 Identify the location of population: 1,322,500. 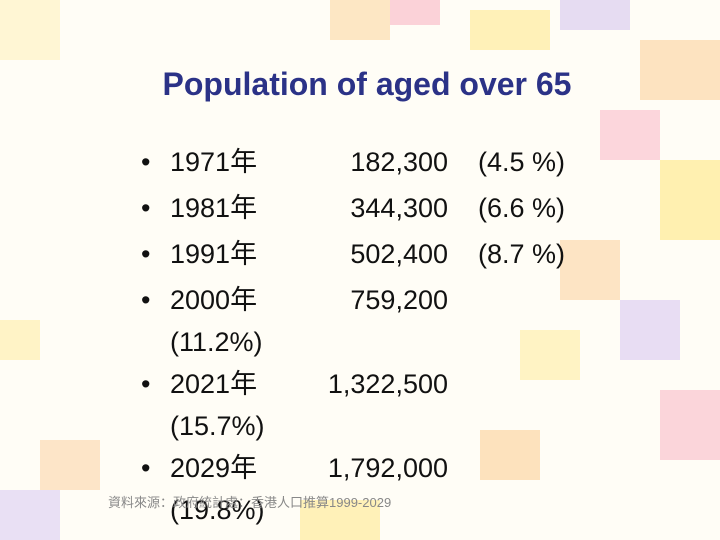
(387, 384).